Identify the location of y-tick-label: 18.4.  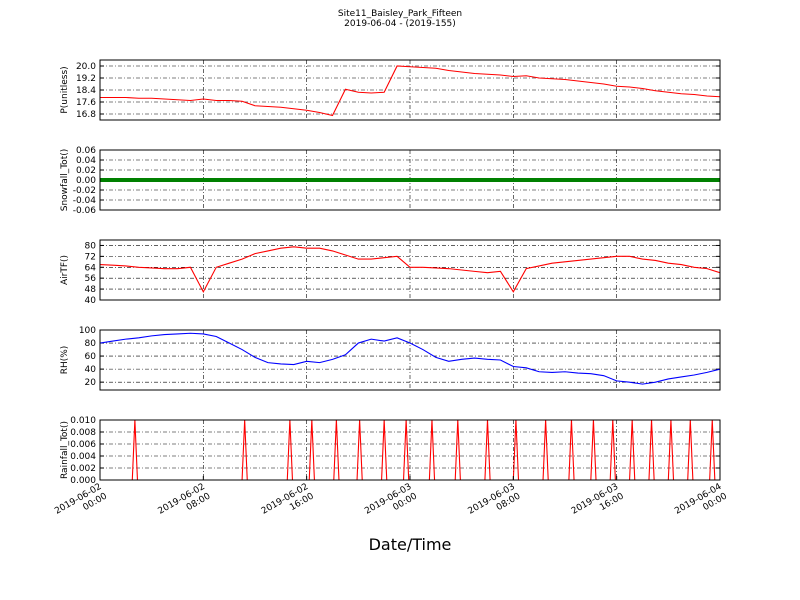
(86, 91).